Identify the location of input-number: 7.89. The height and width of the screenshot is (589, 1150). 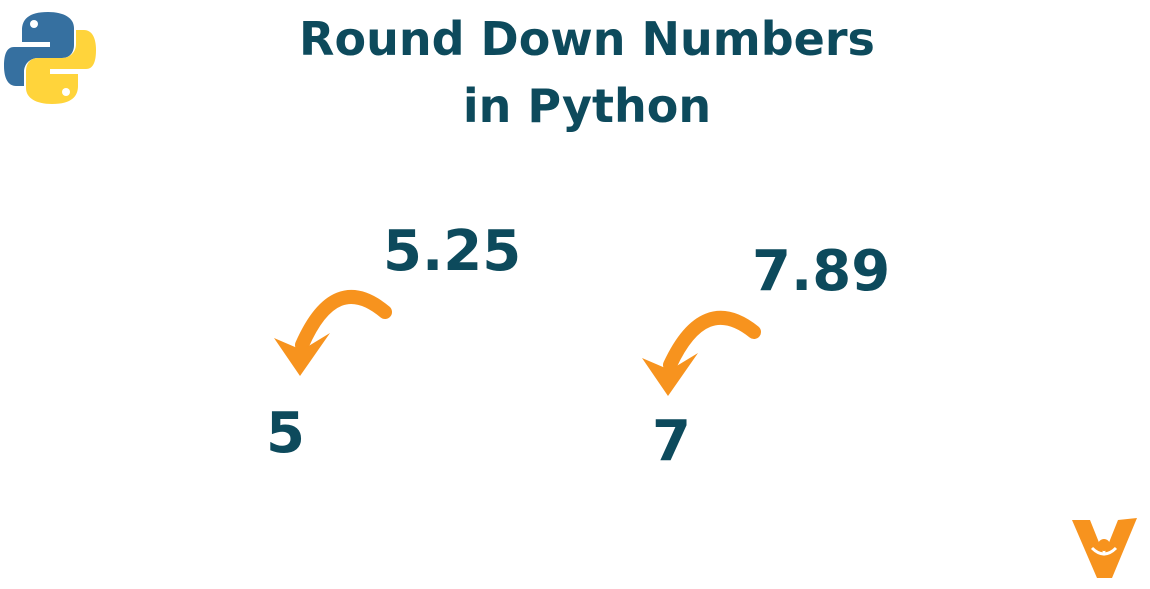
(821, 271).